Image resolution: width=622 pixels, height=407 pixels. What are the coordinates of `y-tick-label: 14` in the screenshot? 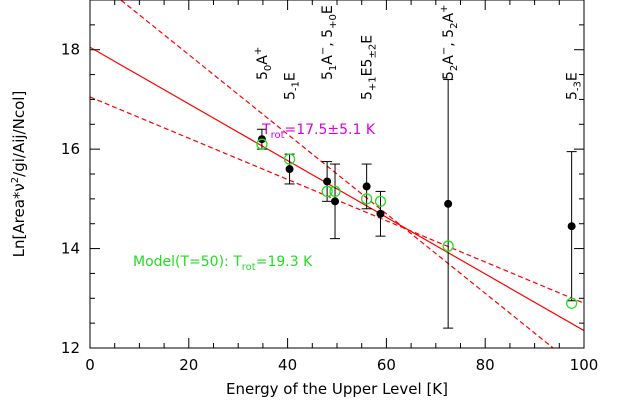 It's located at (70, 249).